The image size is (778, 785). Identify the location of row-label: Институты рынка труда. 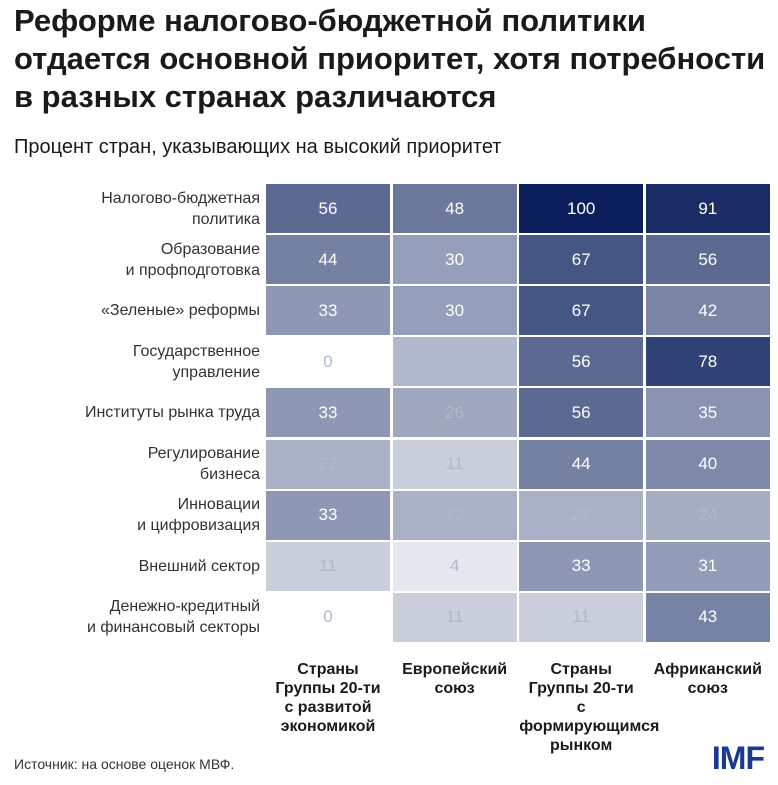
(172, 413).